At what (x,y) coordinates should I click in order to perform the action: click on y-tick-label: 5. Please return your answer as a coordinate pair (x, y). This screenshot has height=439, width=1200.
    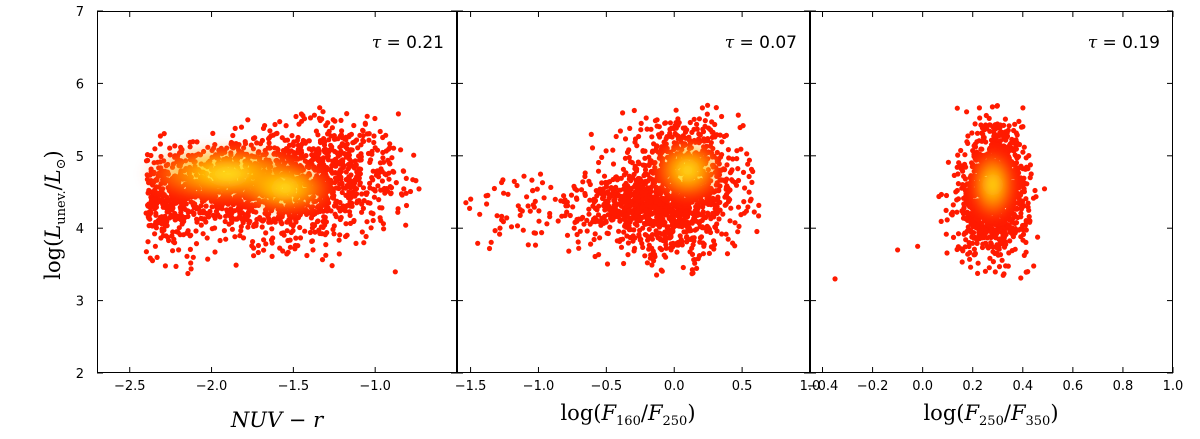
    Looking at the image, I should click on (80, 157).